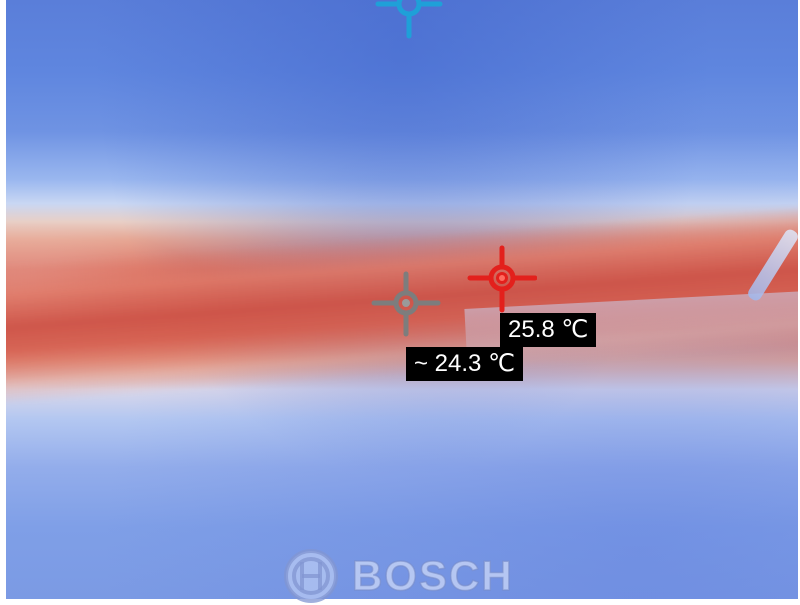 This screenshot has height=605, width=800. Describe the element at coordinates (502, 279) in the screenshot. I see `hot-spot-crosshair-icon` at that location.